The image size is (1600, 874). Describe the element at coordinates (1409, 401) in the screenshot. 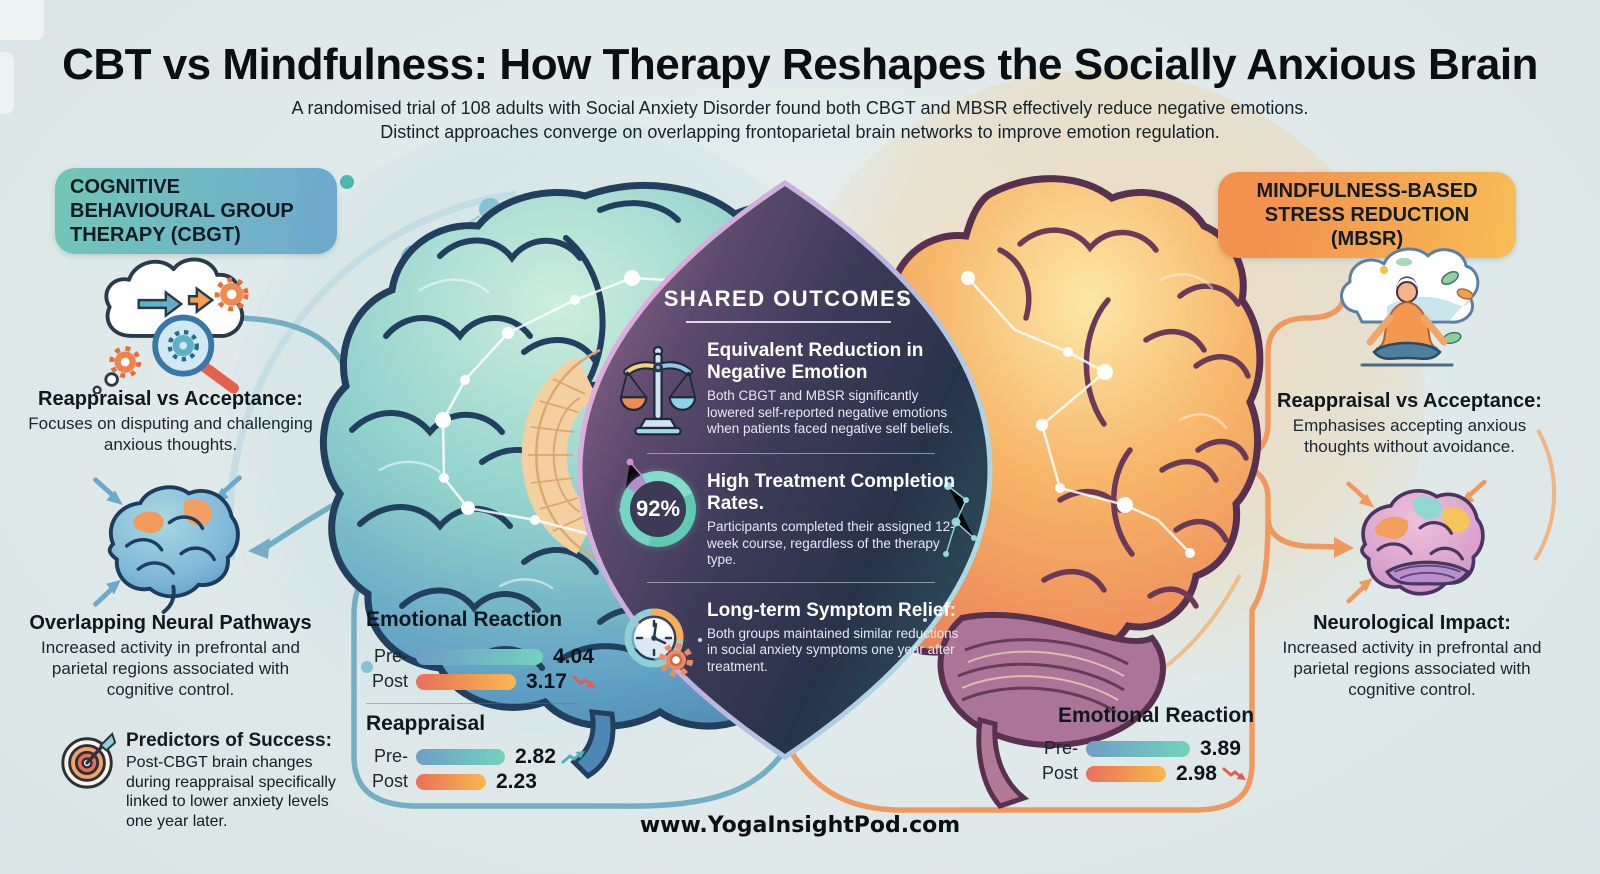

I see `mbsr-item-heading: Reappraisal vs Acceptance:` at that location.